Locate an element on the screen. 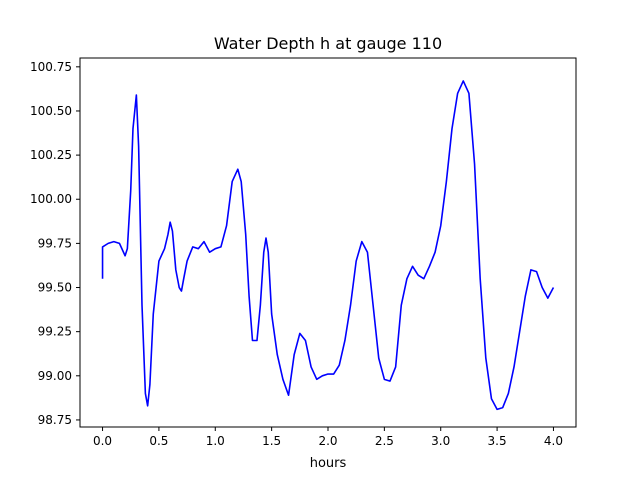  y-tick-label: 100.00 is located at coordinates (51, 199).